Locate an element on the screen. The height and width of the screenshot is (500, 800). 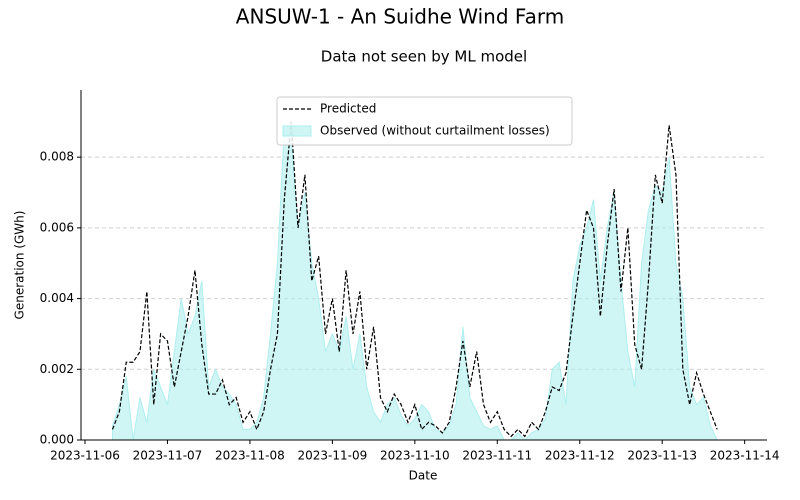
y-tick-label: 0.008 is located at coordinates (57, 157).